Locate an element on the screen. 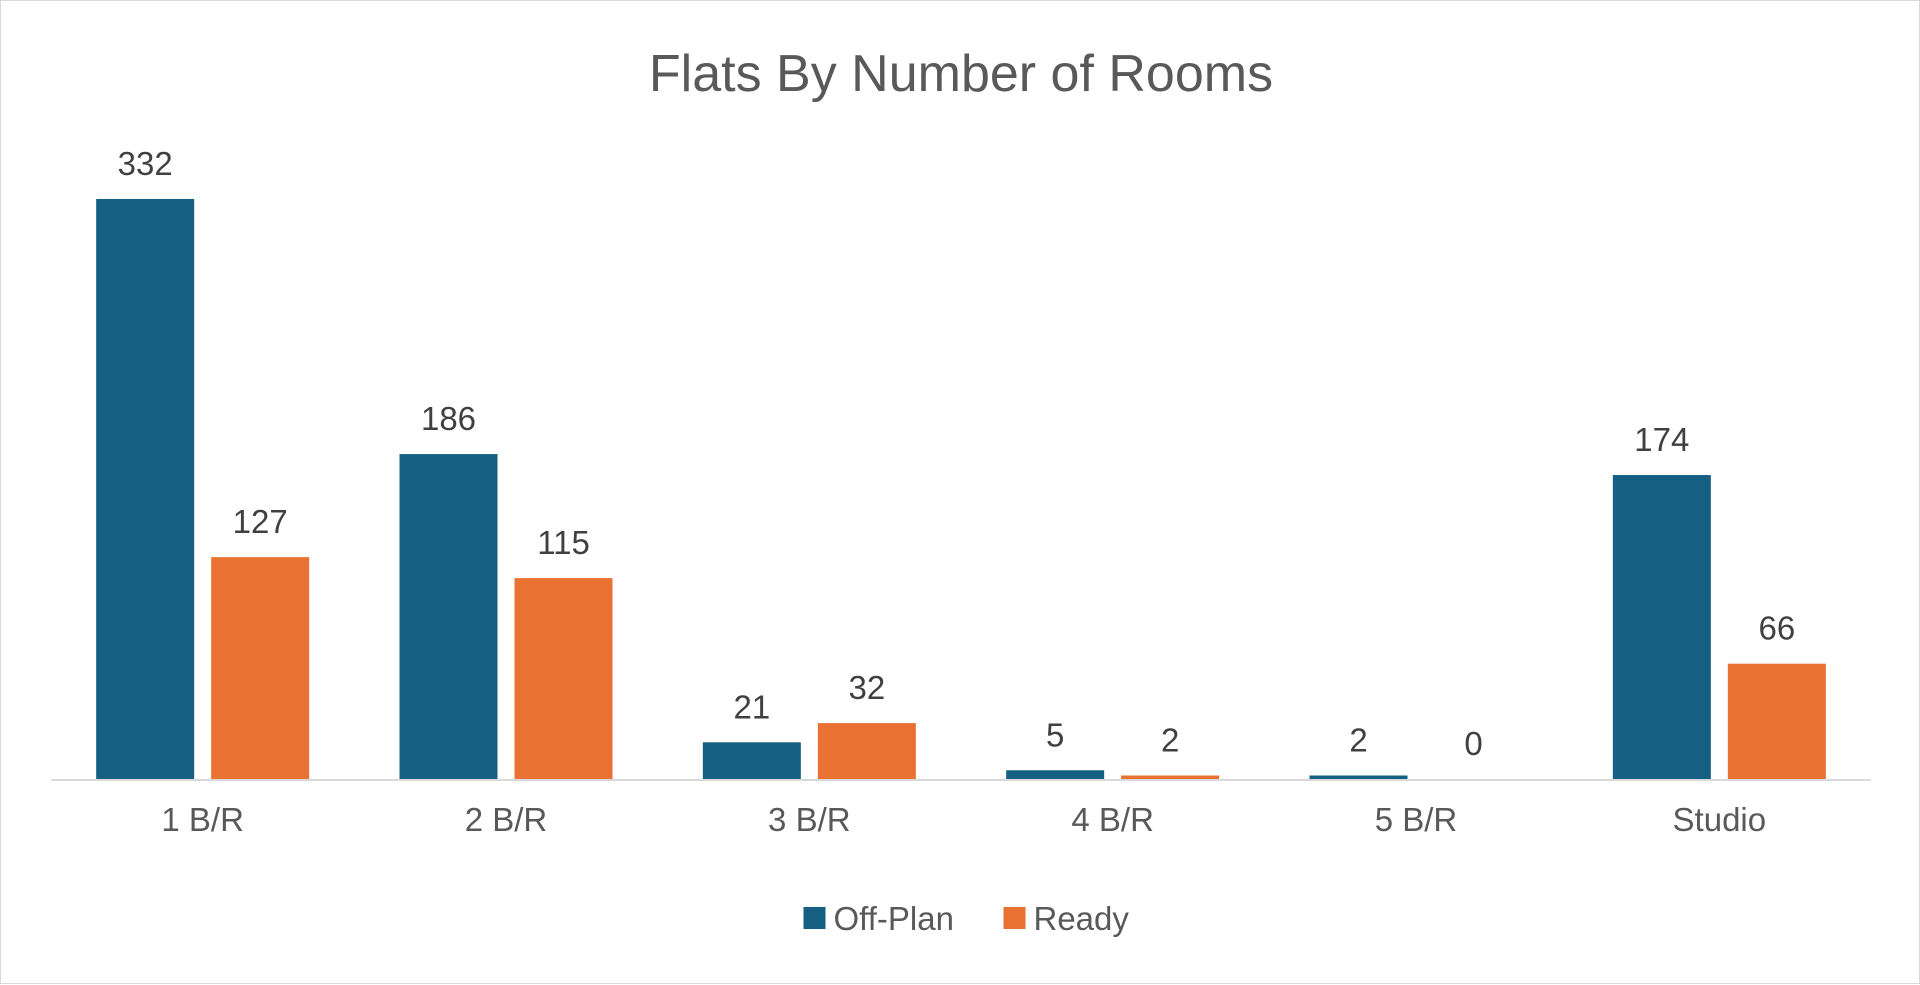  x-tick-label: 1 B/R is located at coordinates (202, 819).